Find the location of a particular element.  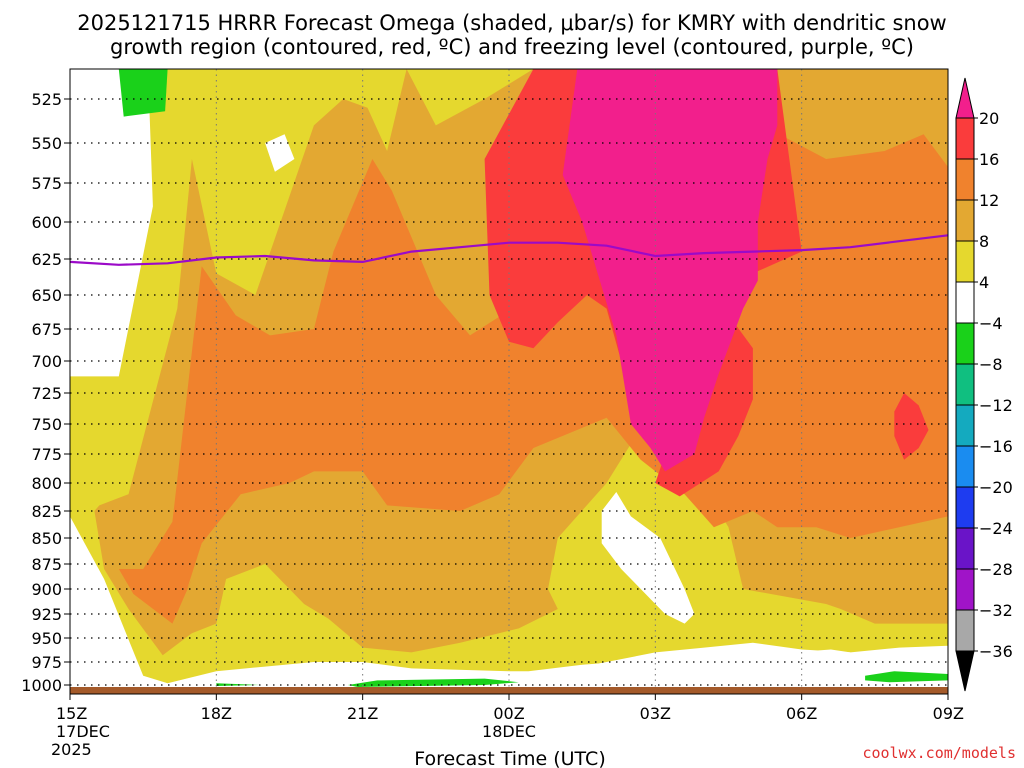

x-tick-label-00Z: 00Z is located at coordinates (508, 713).